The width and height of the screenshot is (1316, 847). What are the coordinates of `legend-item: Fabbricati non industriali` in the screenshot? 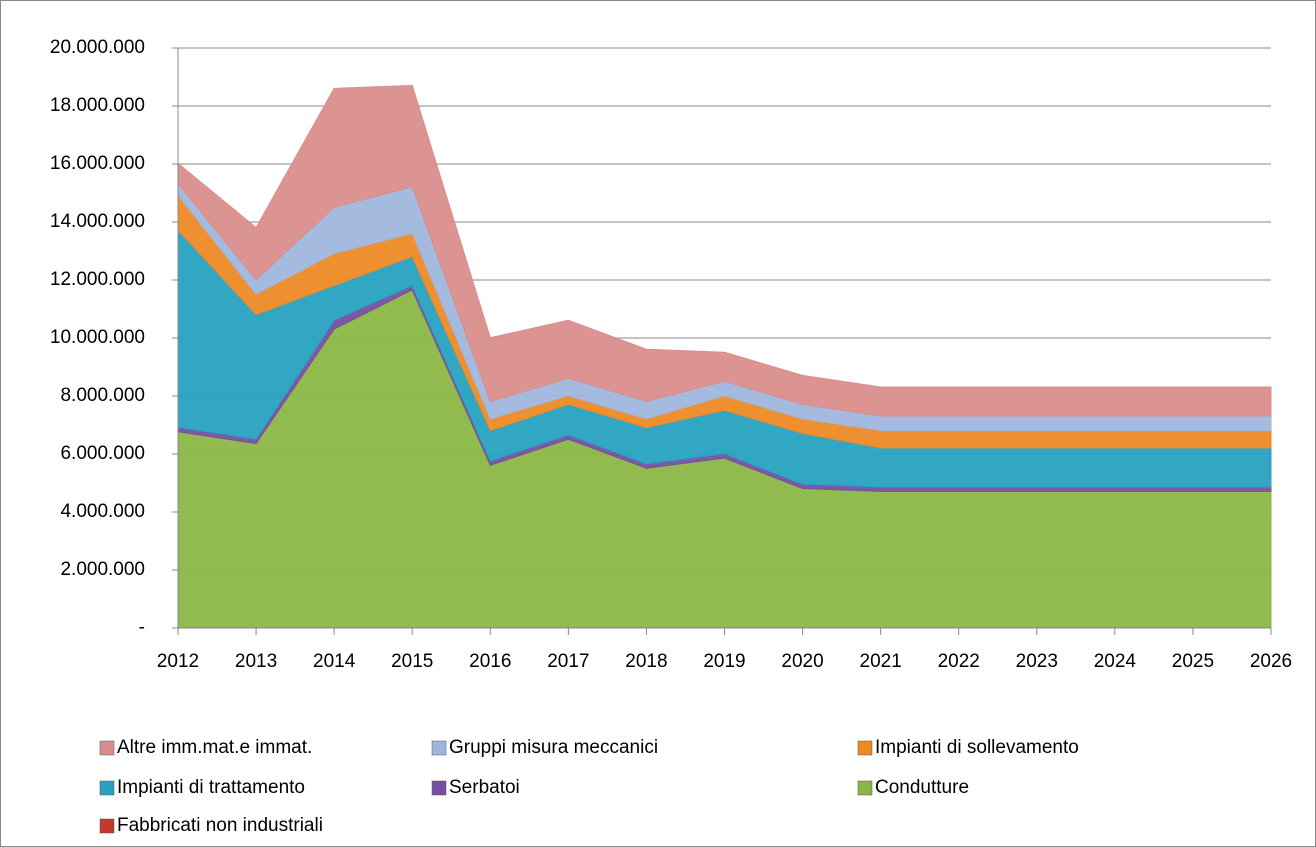 It's located at (211, 825).